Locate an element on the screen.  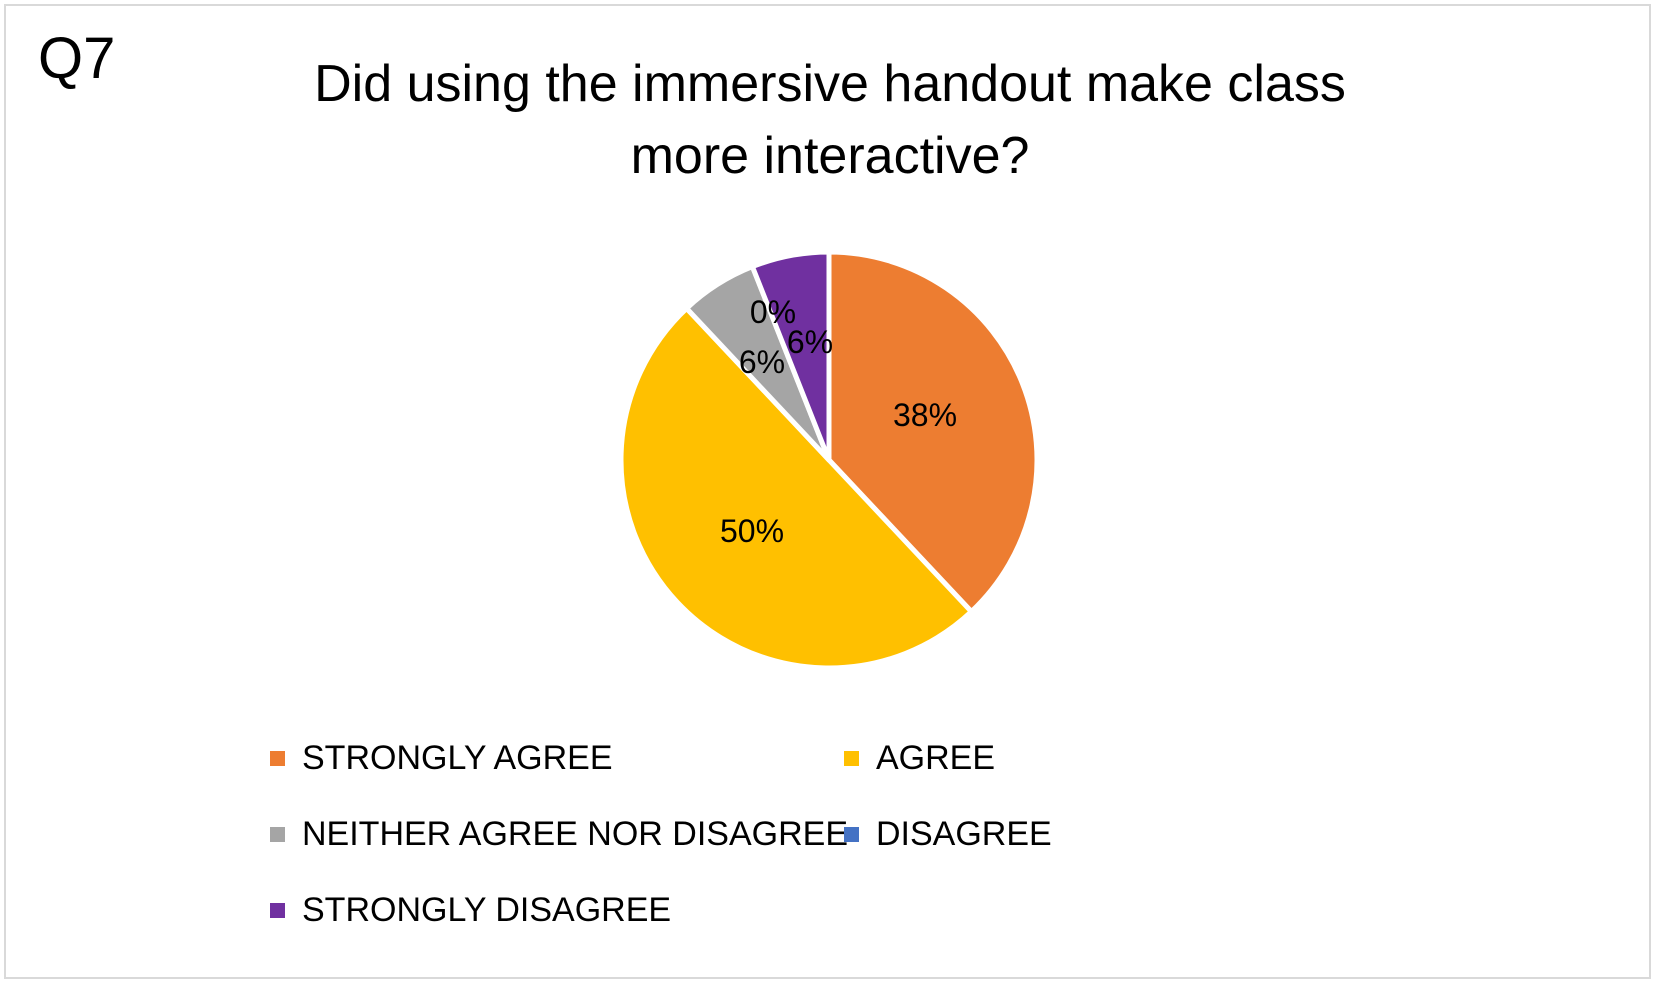
legend-item-neither: NEITHER AGREE NOR DISAGREE is located at coordinates (559, 834).